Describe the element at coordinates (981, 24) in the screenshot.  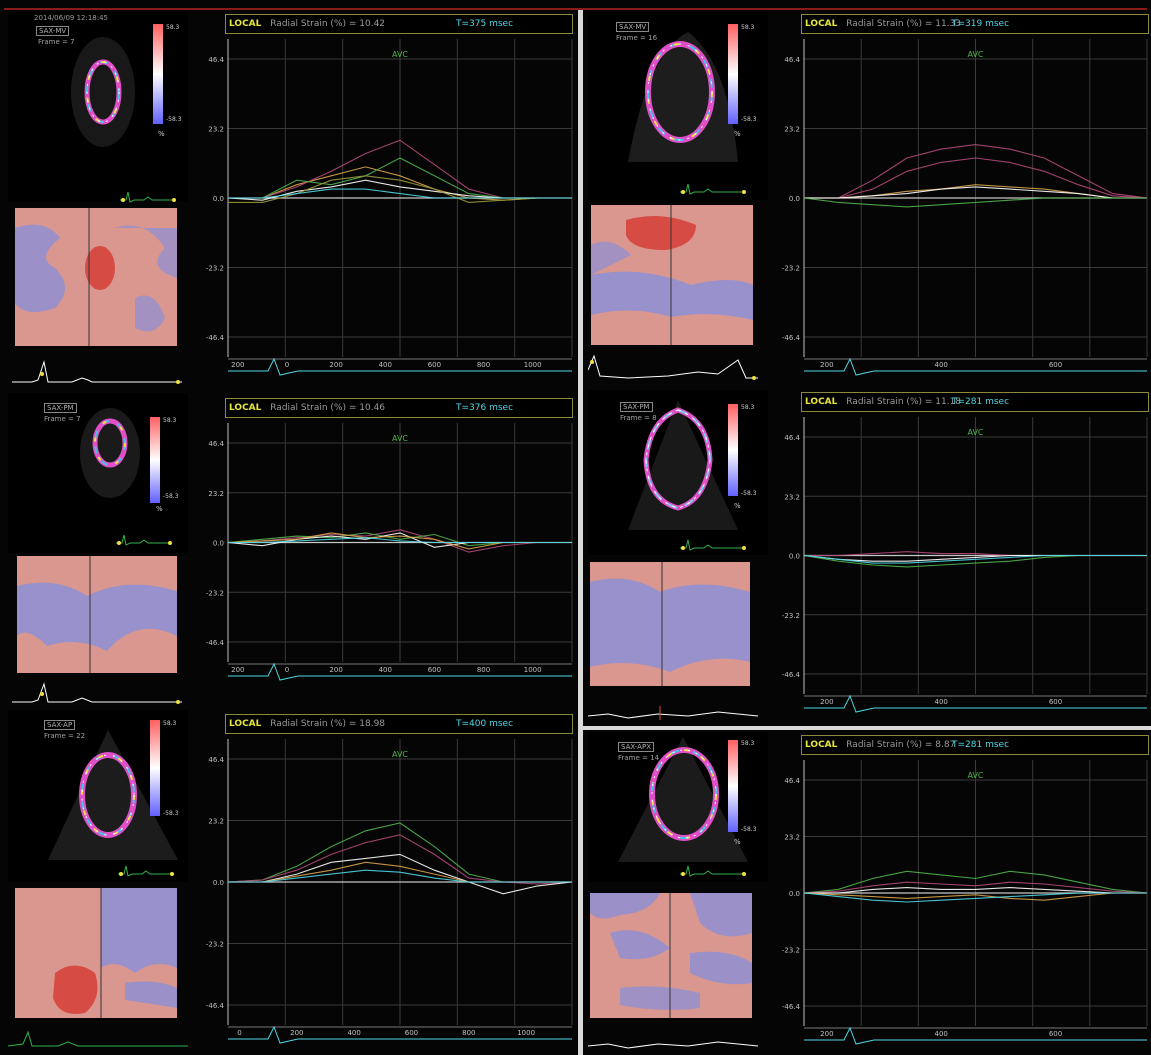
I see `time-value: T=319 msec` at that location.